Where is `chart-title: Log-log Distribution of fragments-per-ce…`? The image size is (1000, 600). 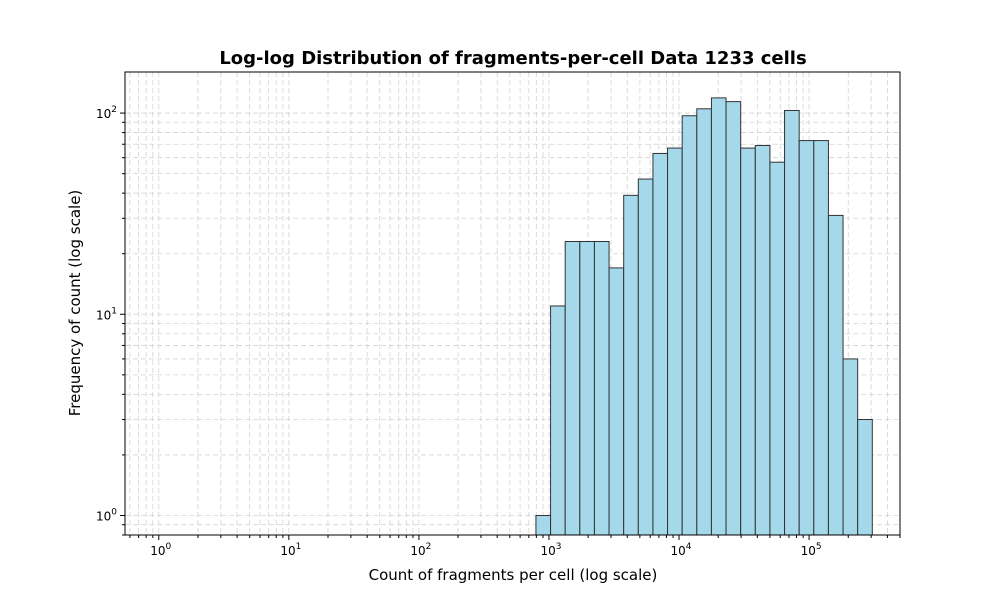
chart-title: Log-log Distribution of fragments-per-ce… is located at coordinates (512, 58).